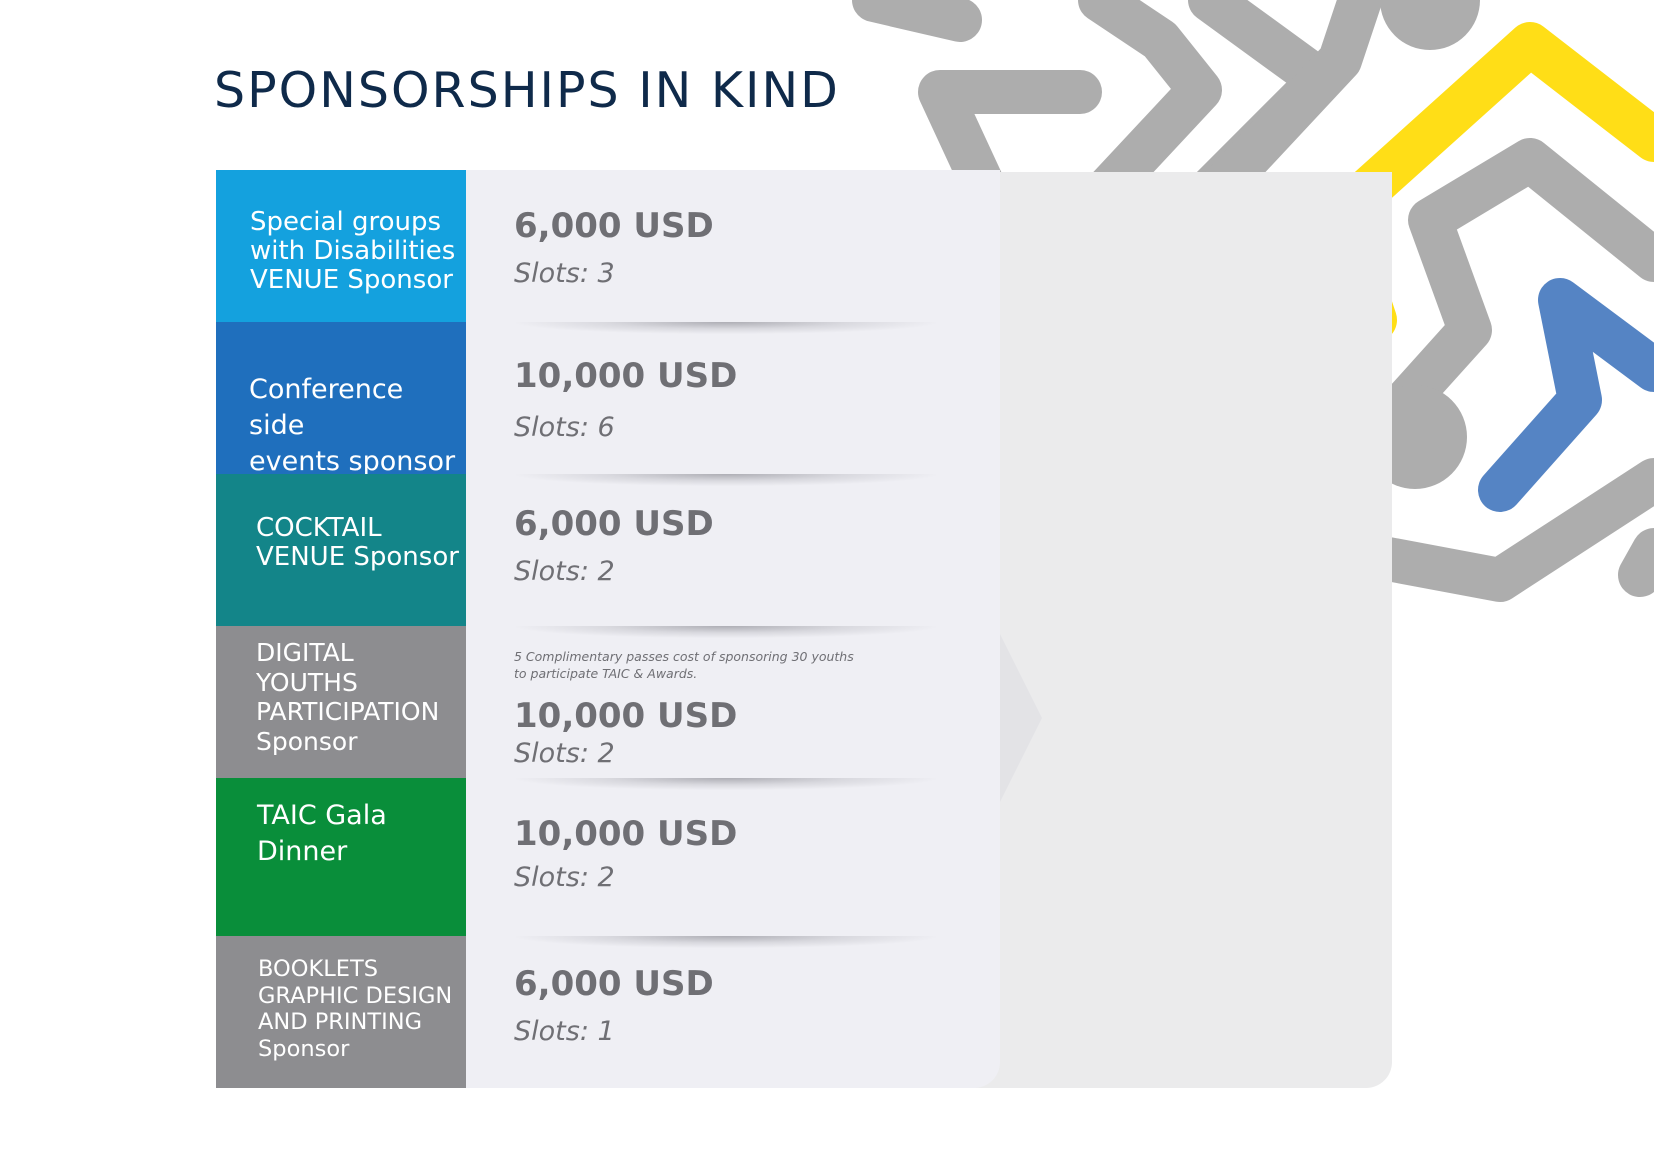 The height and width of the screenshot is (1166, 1654). What do you see at coordinates (564, 427) in the screenshot?
I see `sponsor-slots: Slots: 6` at bounding box center [564, 427].